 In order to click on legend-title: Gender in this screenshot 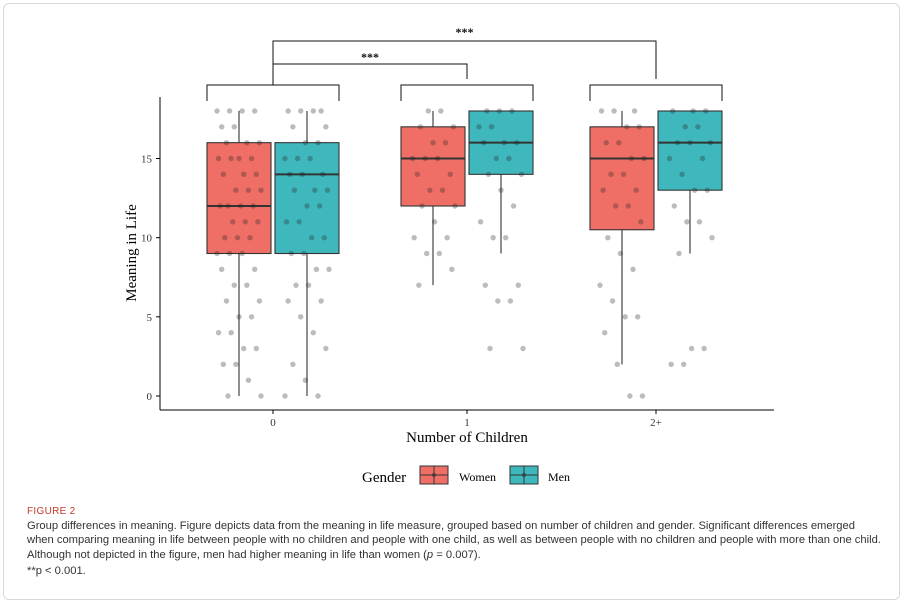, I will do `click(384, 478)`.